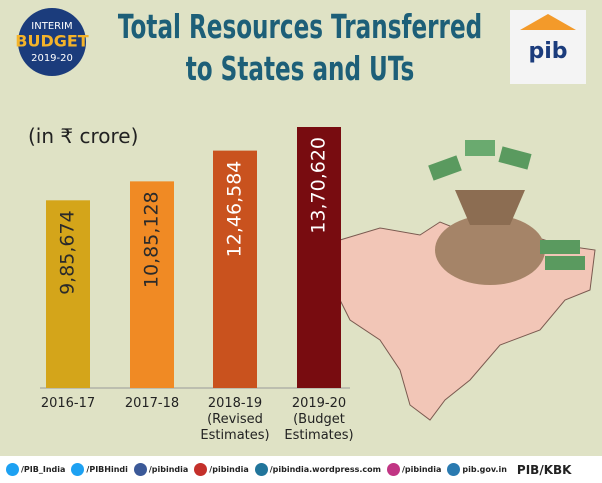 Image resolution: width=602 pixels, height=483 pixels. What do you see at coordinates (235, 419) in the screenshot?
I see `x-tick-label: 2018-19 (Revised Estimates)` at bounding box center [235, 419].